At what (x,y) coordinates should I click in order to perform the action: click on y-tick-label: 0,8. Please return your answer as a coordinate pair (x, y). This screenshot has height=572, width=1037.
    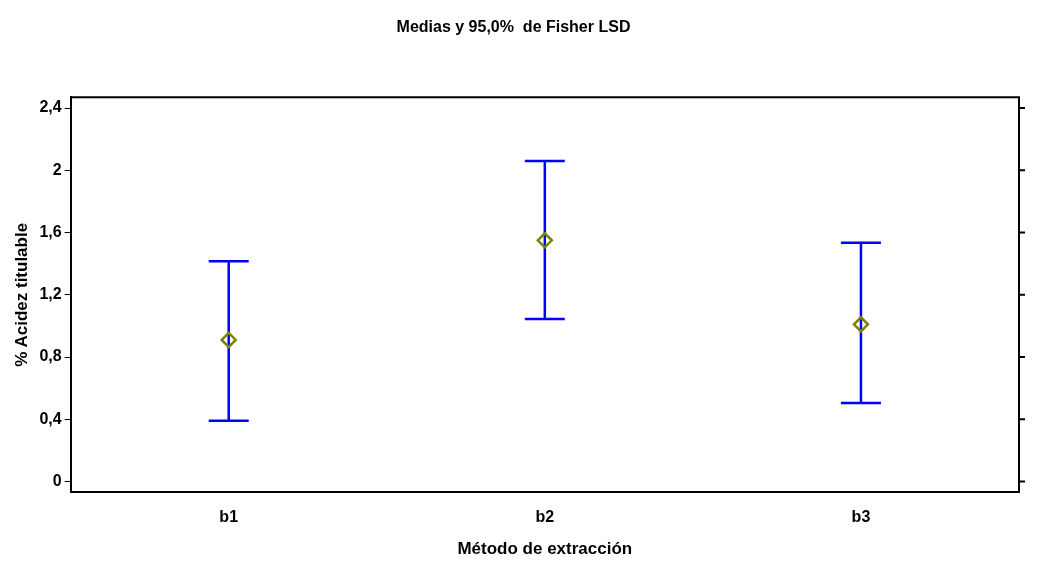
    Looking at the image, I should click on (50, 356).